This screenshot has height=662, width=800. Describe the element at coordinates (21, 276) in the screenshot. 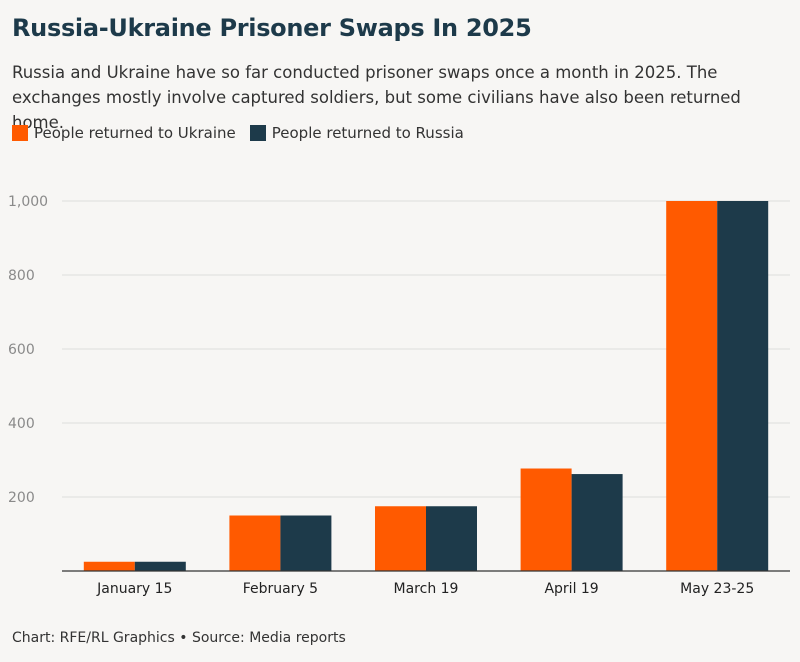

I see `y-tick-label: 800` at that location.